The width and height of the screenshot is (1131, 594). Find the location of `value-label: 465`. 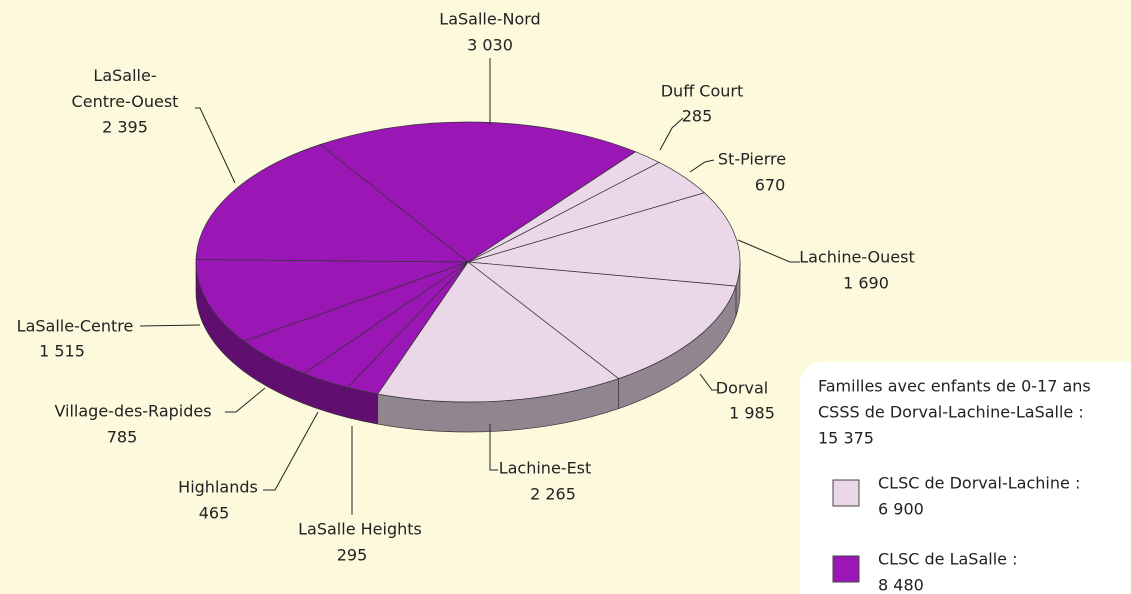

value-label: 465 is located at coordinates (214, 513).